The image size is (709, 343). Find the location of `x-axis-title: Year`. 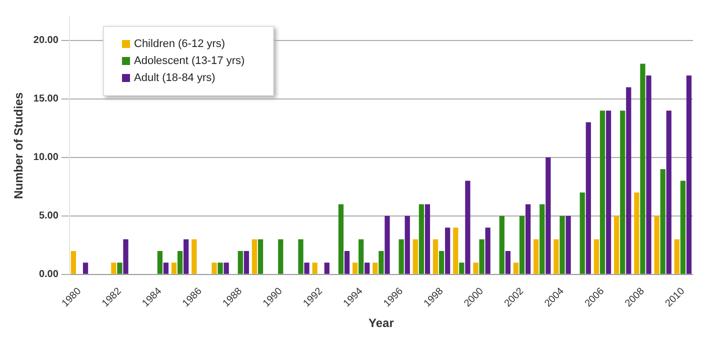

x-axis-title: Year is located at coordinates (381, 323).